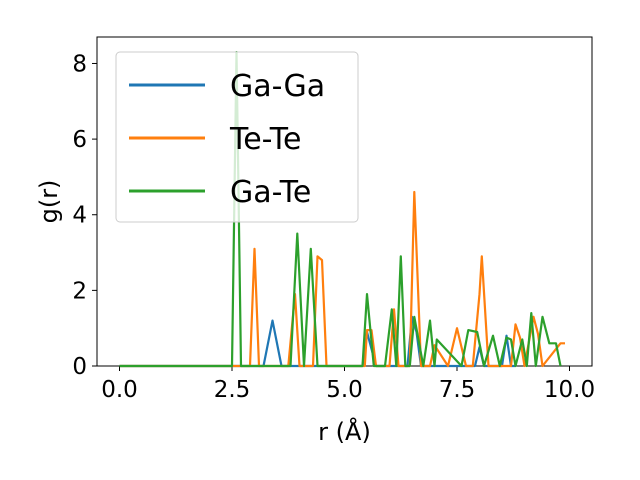  What do you see at coordinates (457, 390) in the screenshot?
I see `x-tick-label: 7.5` at bounding box center [457, 390].